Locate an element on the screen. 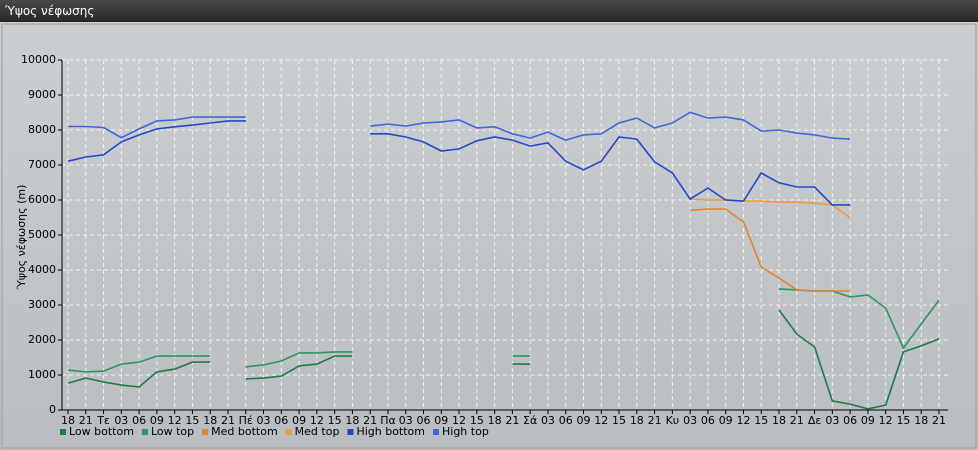 This screenshot has height=450, width=978. legend-label: Low bottom is located at coordinates (101, 431).